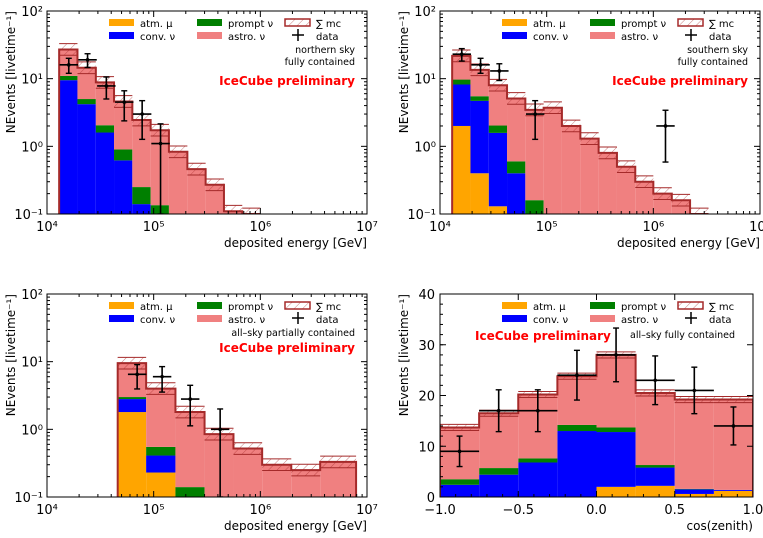  What do you see at coordinates (154, 510) in the screenshot?
I see `x-tick-label: 10⁵` at bounding box center [154, 510].